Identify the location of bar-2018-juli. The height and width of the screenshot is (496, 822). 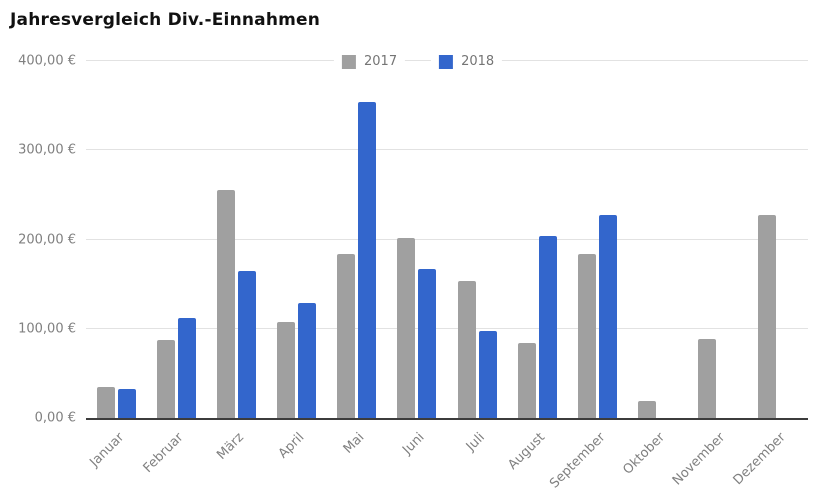
(487, 374).